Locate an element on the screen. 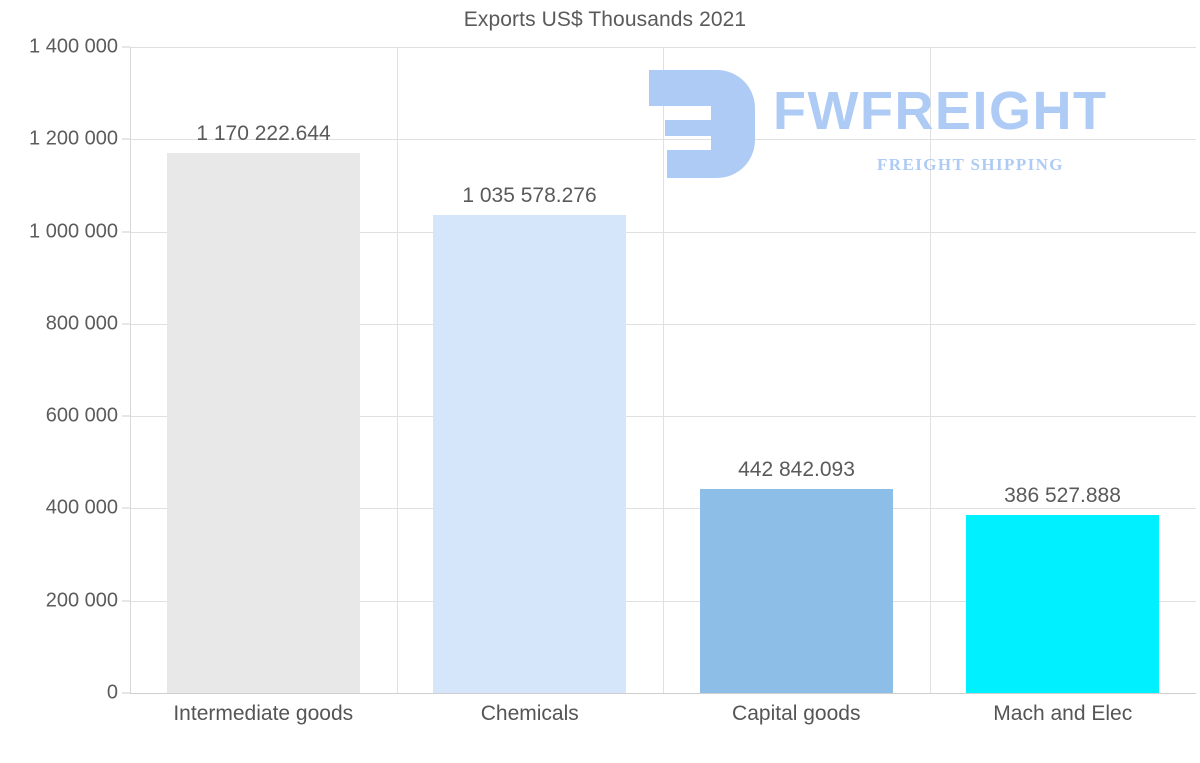 Image resolution: width=1200 pixels, height=763 pixels. bar: 386 527.888 is located at coordinates (1062, 588).